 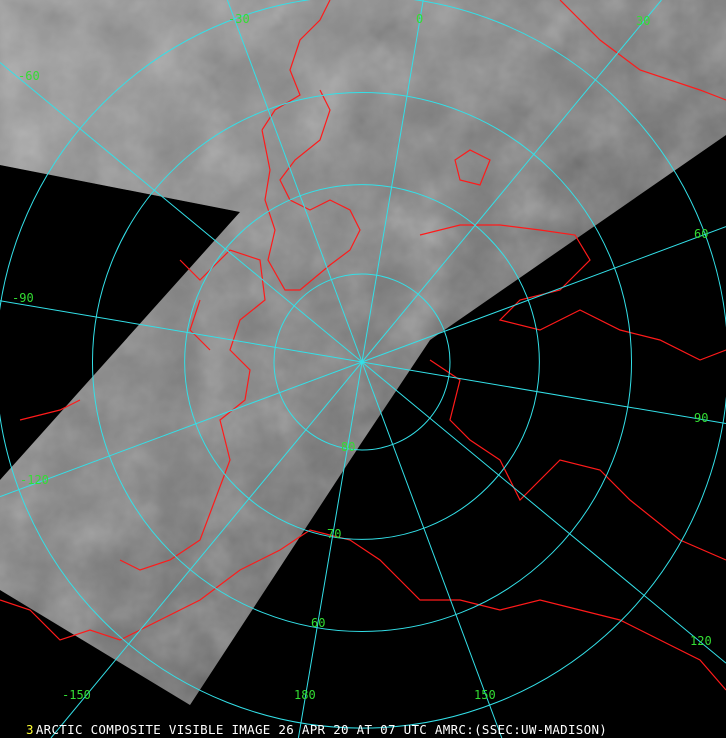 What do you see at coordinates (30, 729) in the screenshot?
I see `frame-number: 3` at bounding box center [30, 729].